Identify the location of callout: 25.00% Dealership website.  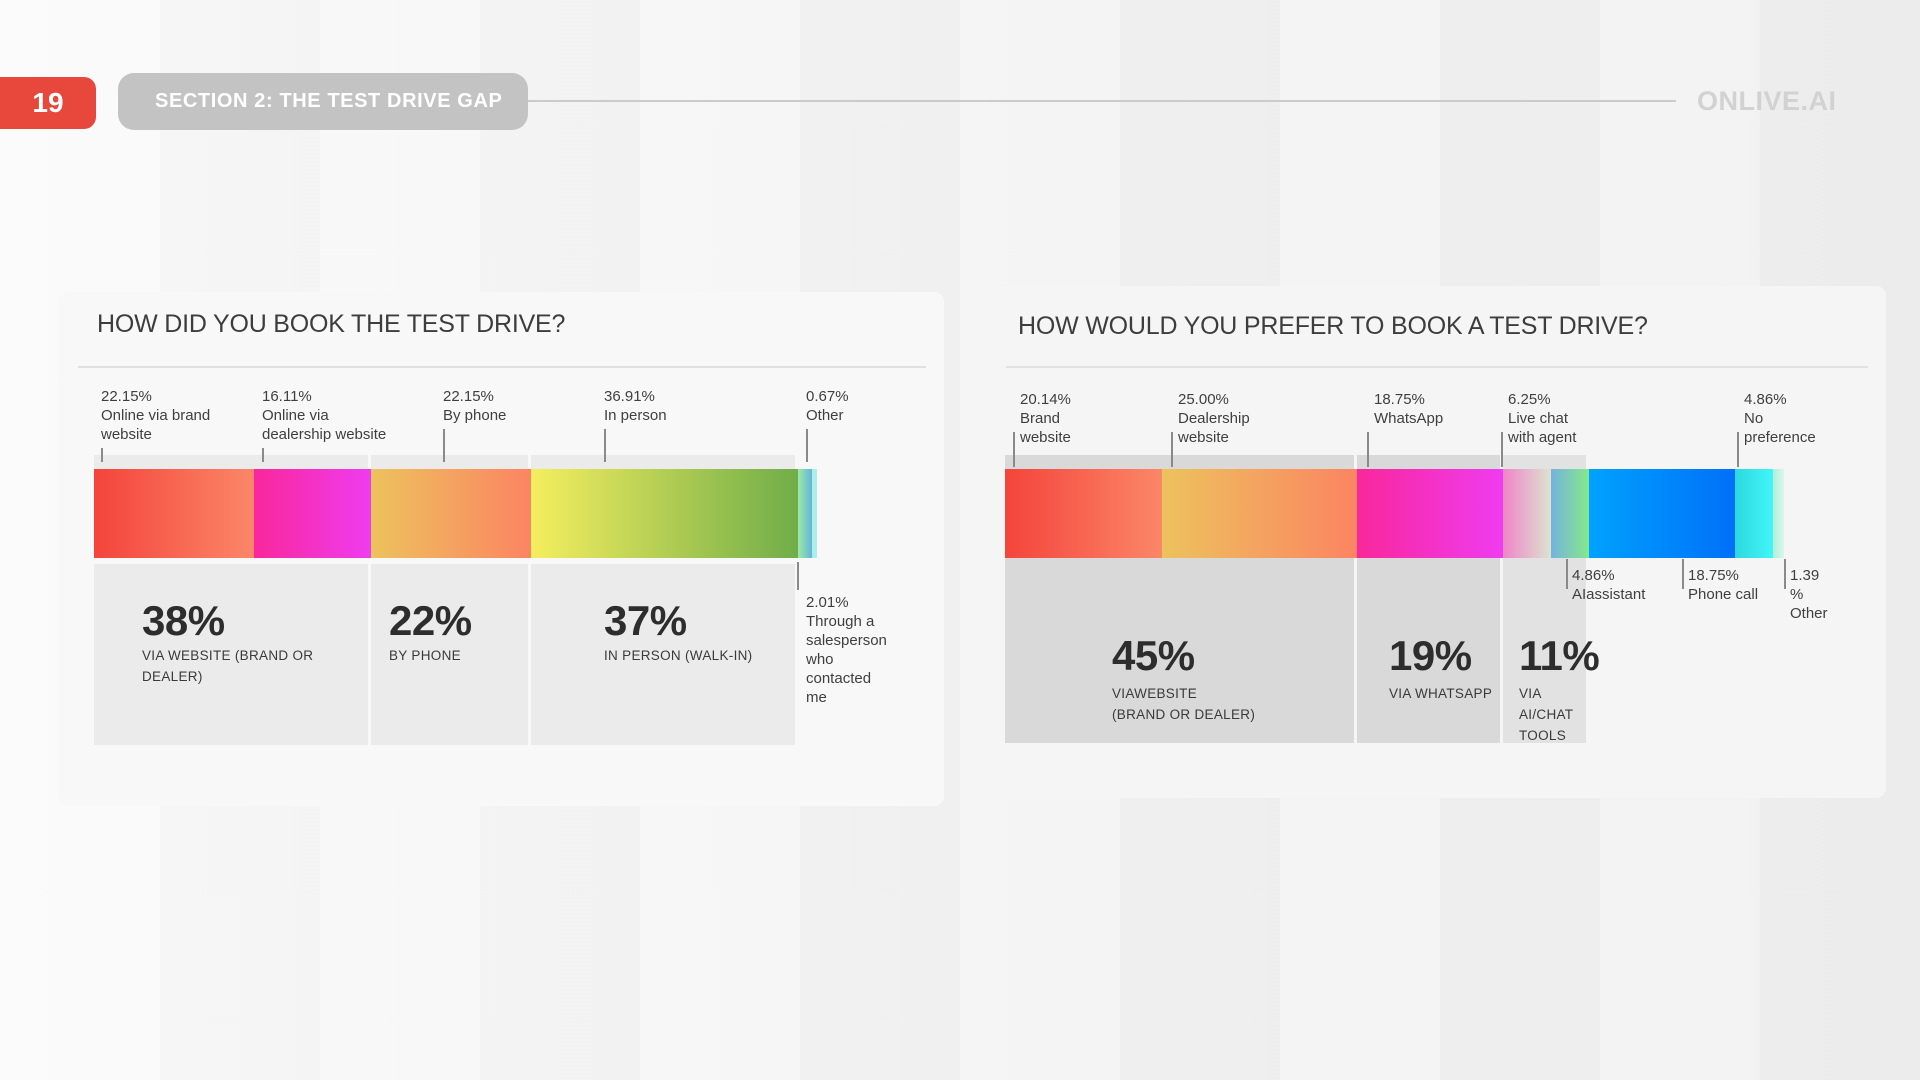
(1210, 428).